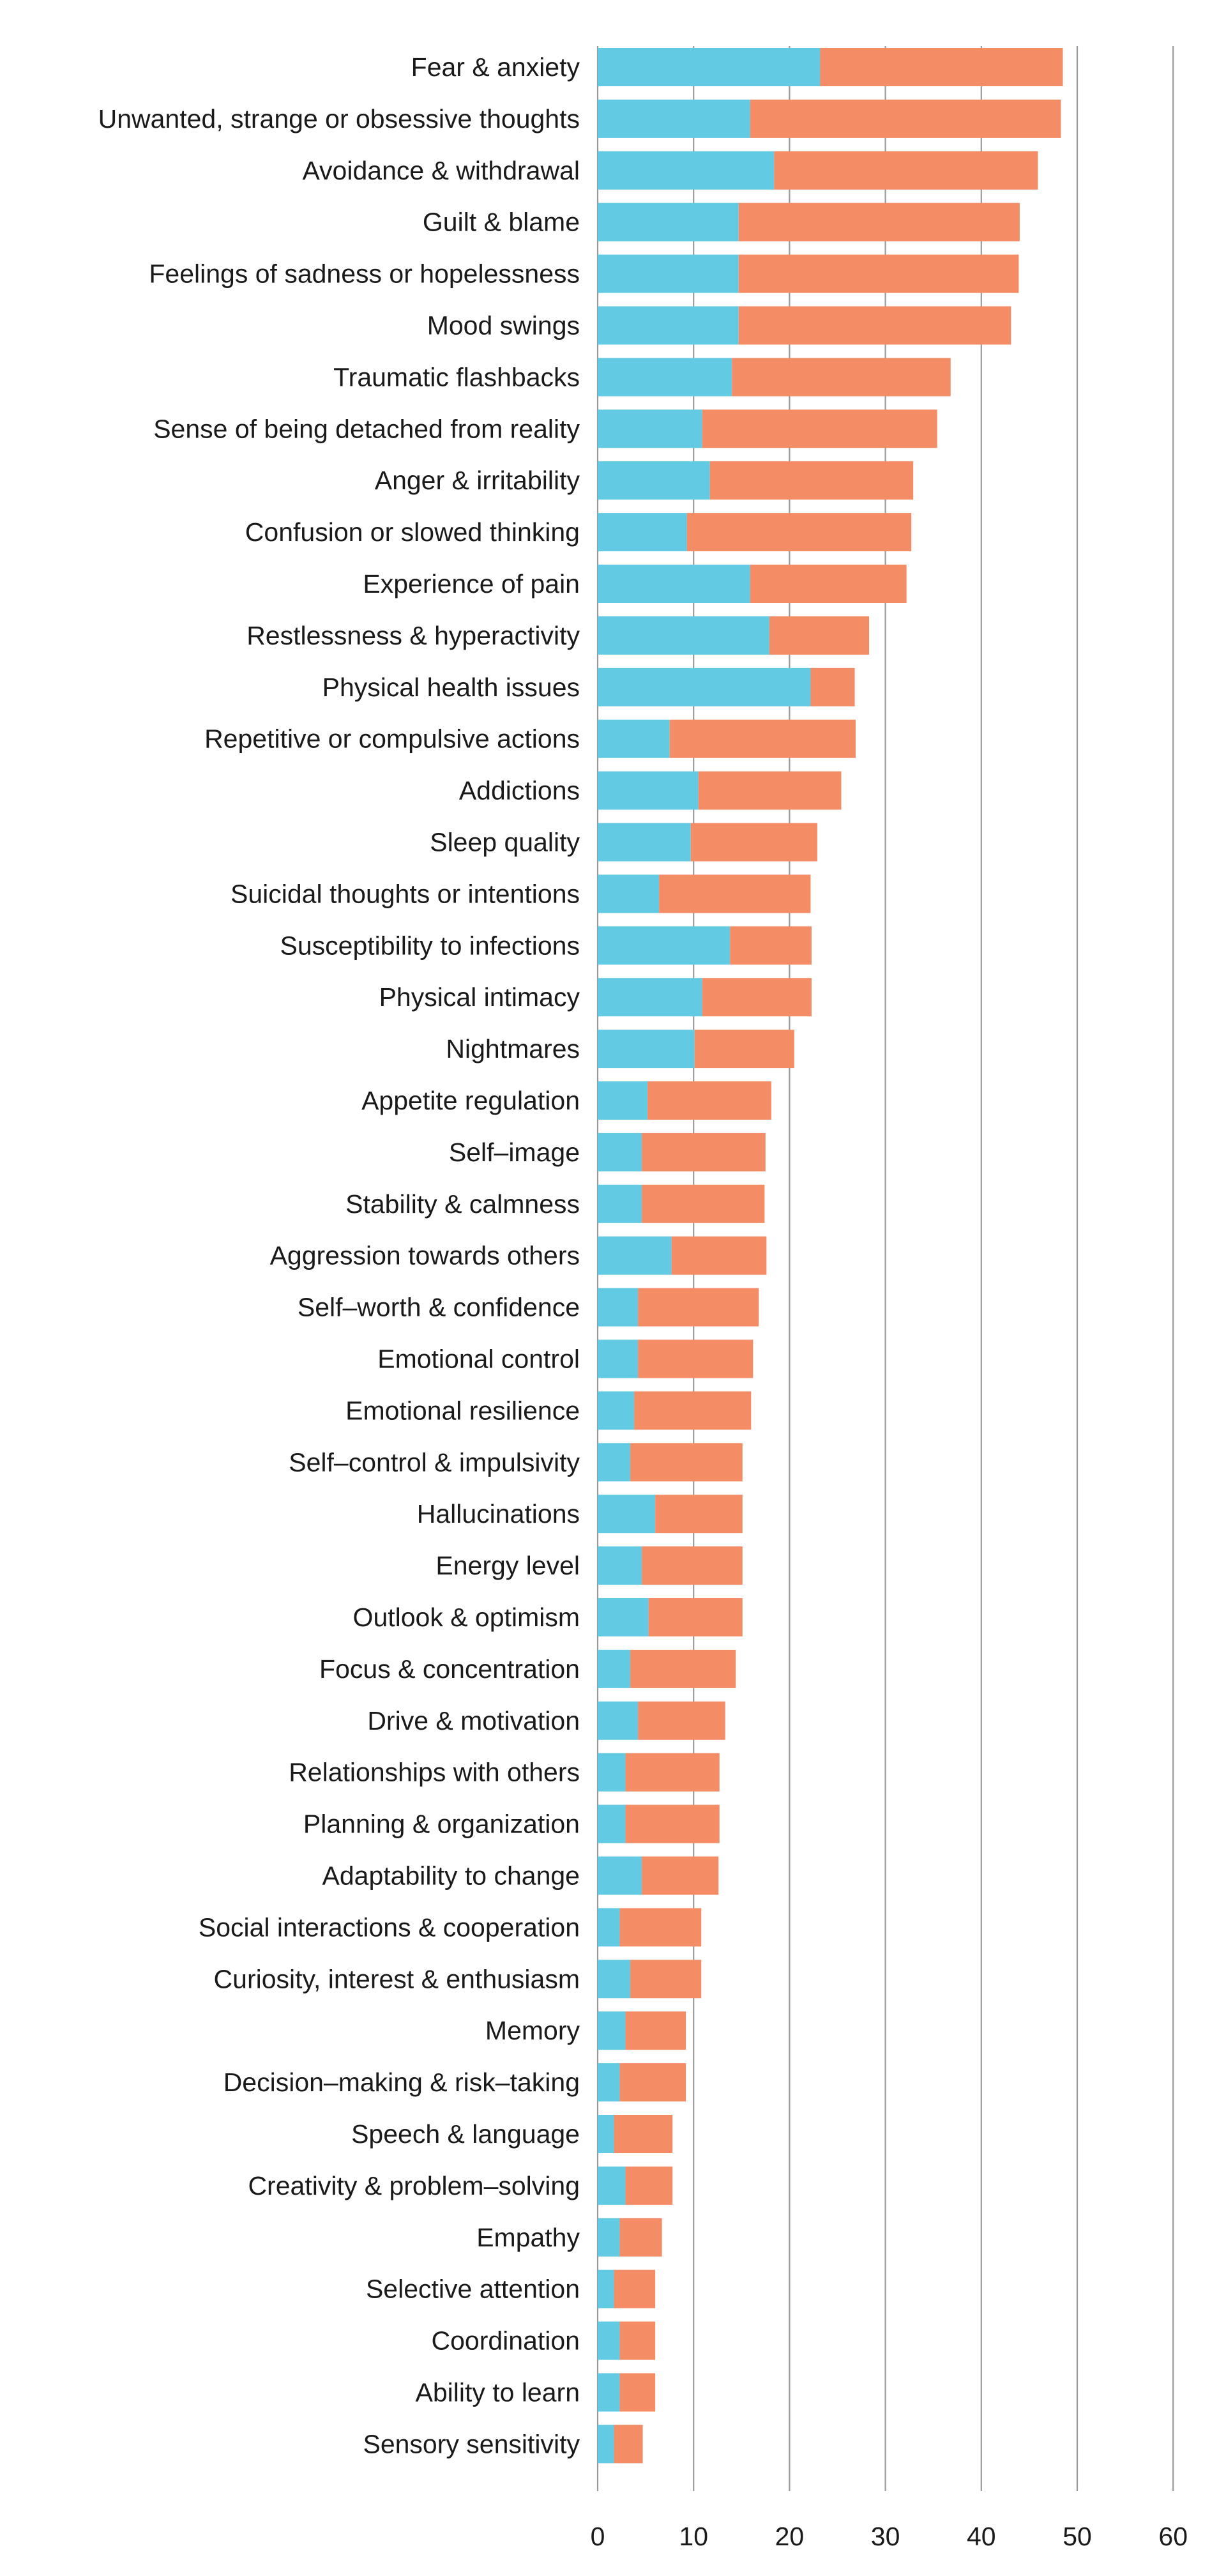  What do you see at coordinates (513, 1048) in the screenshot?
I see `category-label-20: Nightmares` at bounding box center [513, 1048].